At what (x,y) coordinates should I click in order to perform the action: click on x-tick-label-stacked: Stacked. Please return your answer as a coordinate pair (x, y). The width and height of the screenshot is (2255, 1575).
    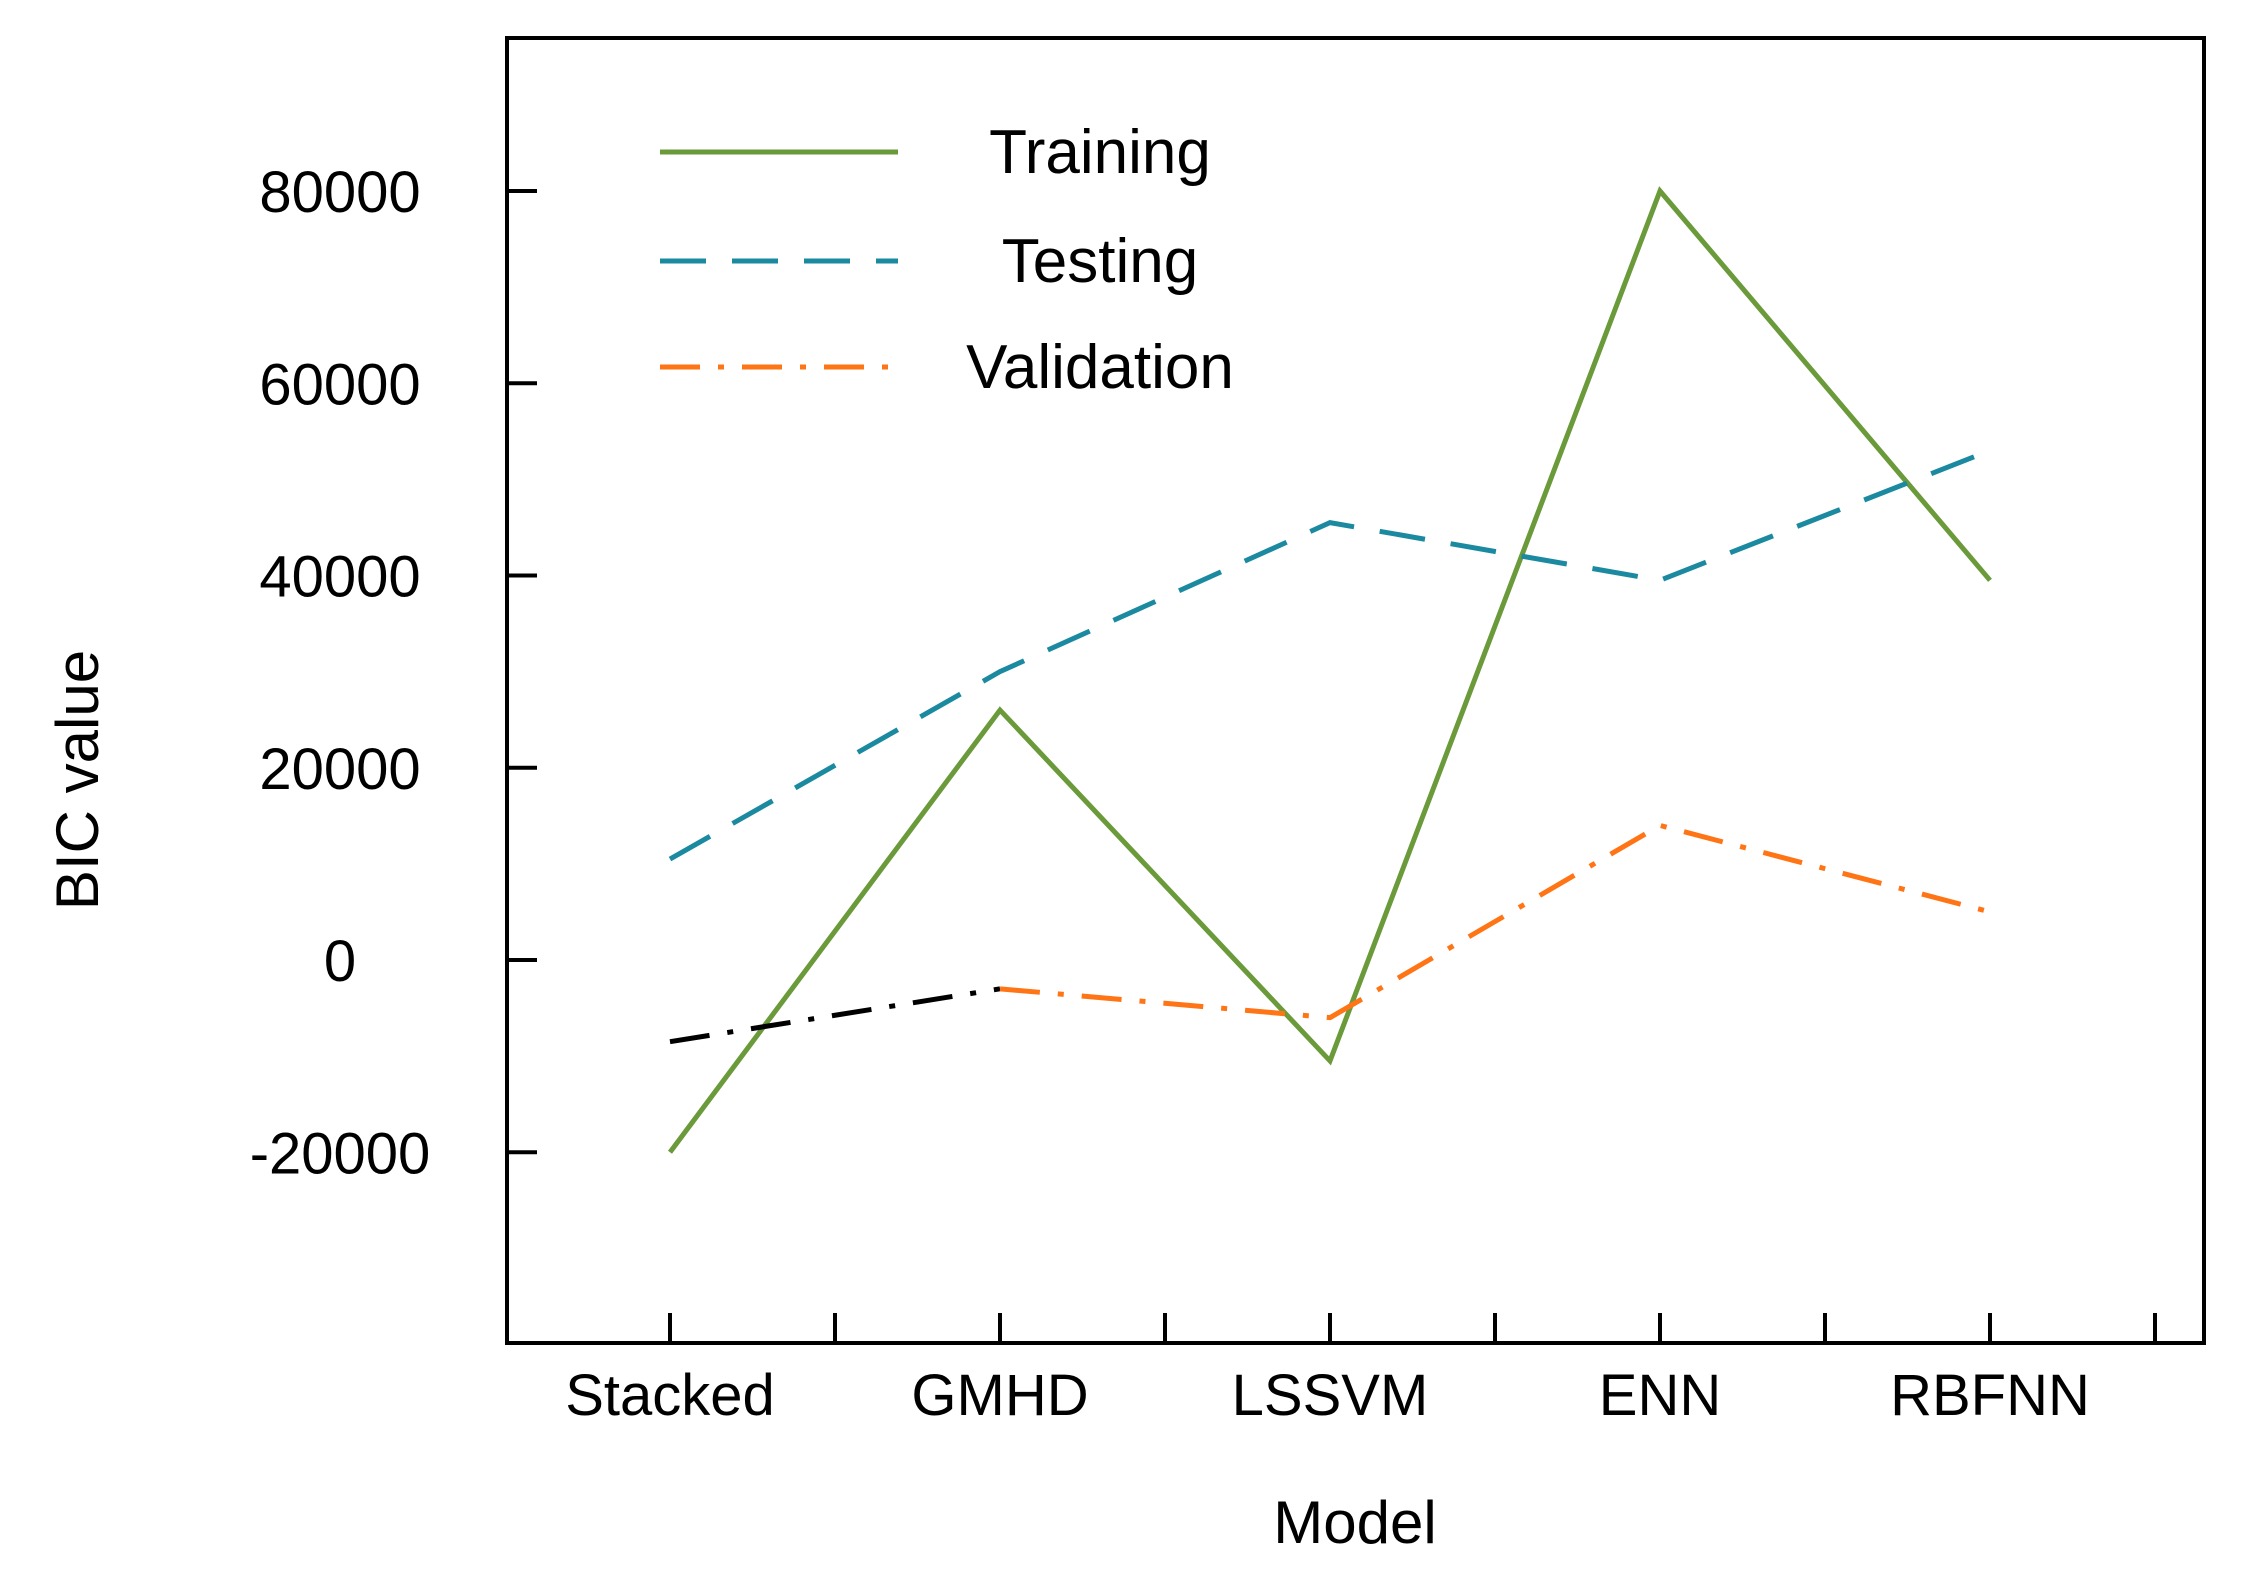
    Looking at the image, I should click on (670, 1395).